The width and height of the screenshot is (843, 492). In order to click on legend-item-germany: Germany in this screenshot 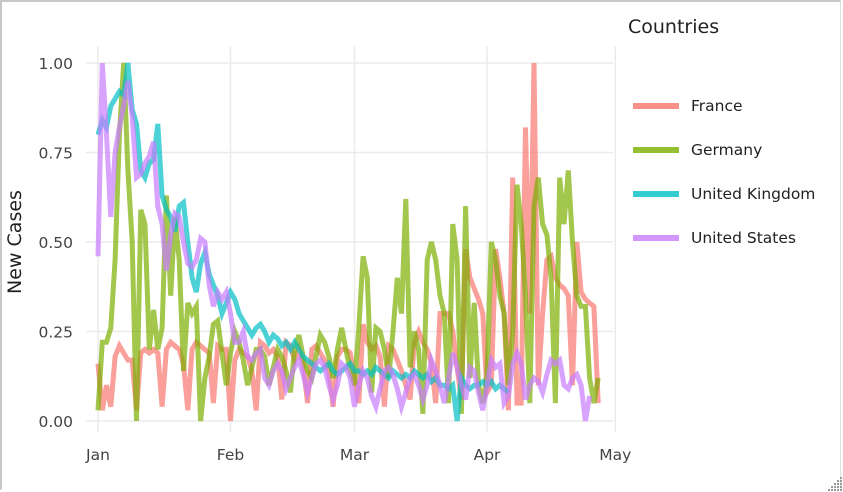, I will do `click(721, 150)`.